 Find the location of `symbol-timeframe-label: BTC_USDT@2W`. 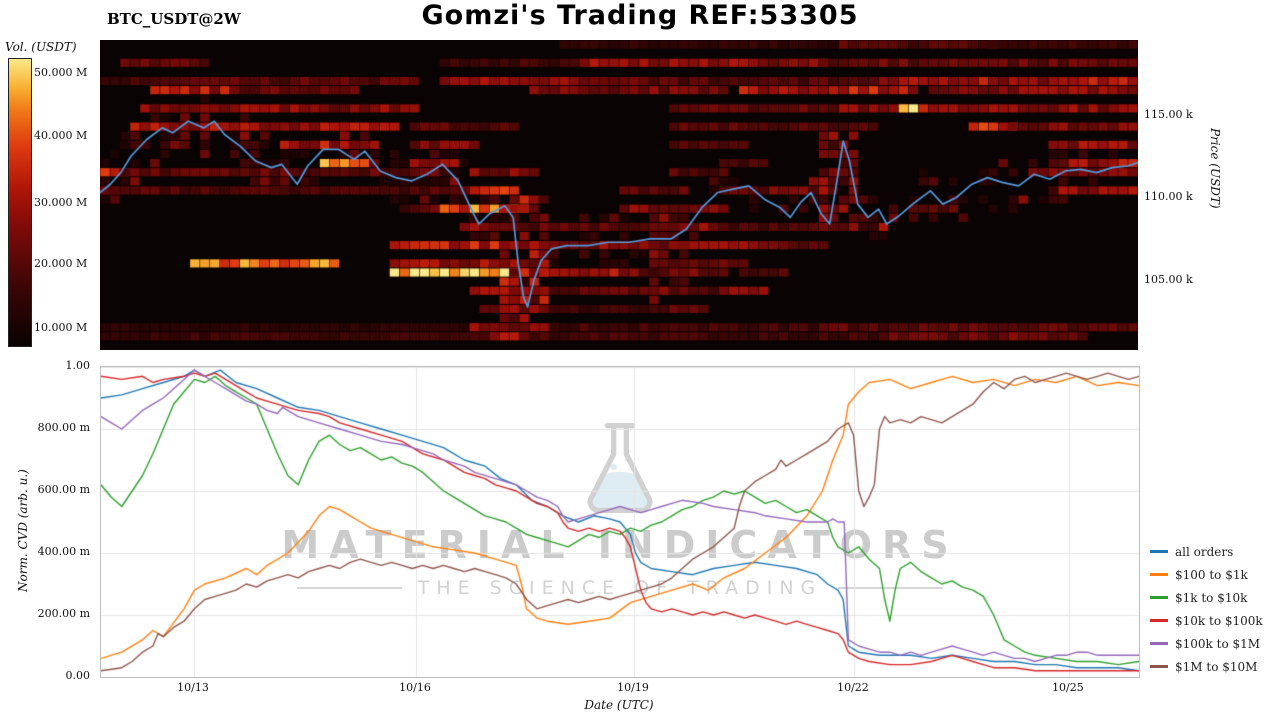

symbol-timeframe-label: BTC_USDT@2W is located at coordinates (174, 19).